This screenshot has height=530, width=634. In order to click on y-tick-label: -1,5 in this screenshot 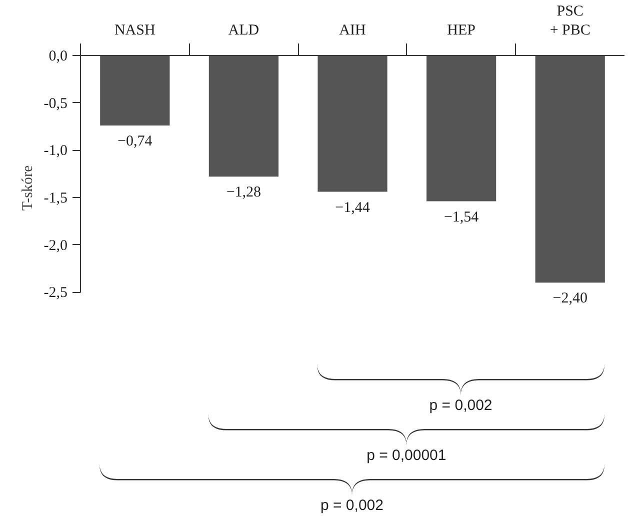, I will do `click(56, 198)`.